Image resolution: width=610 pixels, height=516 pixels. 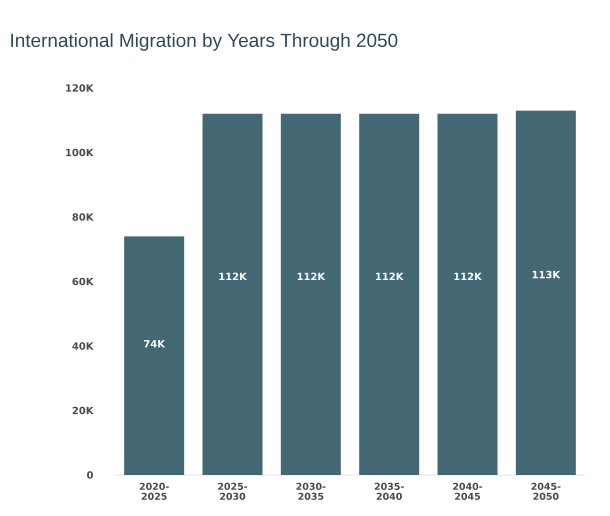 I want to click on data-label: 74K, so click(x=155, y=344).